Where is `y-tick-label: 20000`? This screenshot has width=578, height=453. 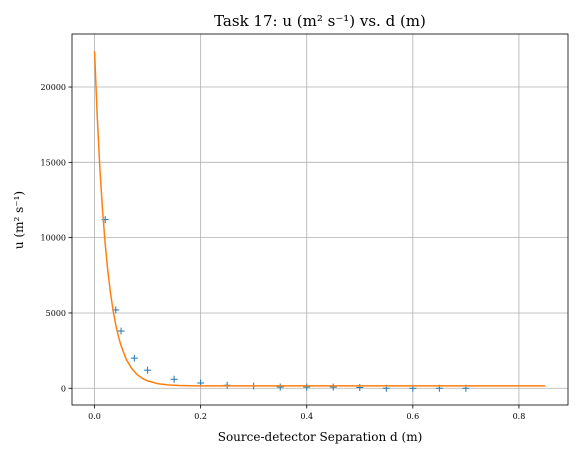 y-tick-label: 20000 is located at coordinates (53, 87).